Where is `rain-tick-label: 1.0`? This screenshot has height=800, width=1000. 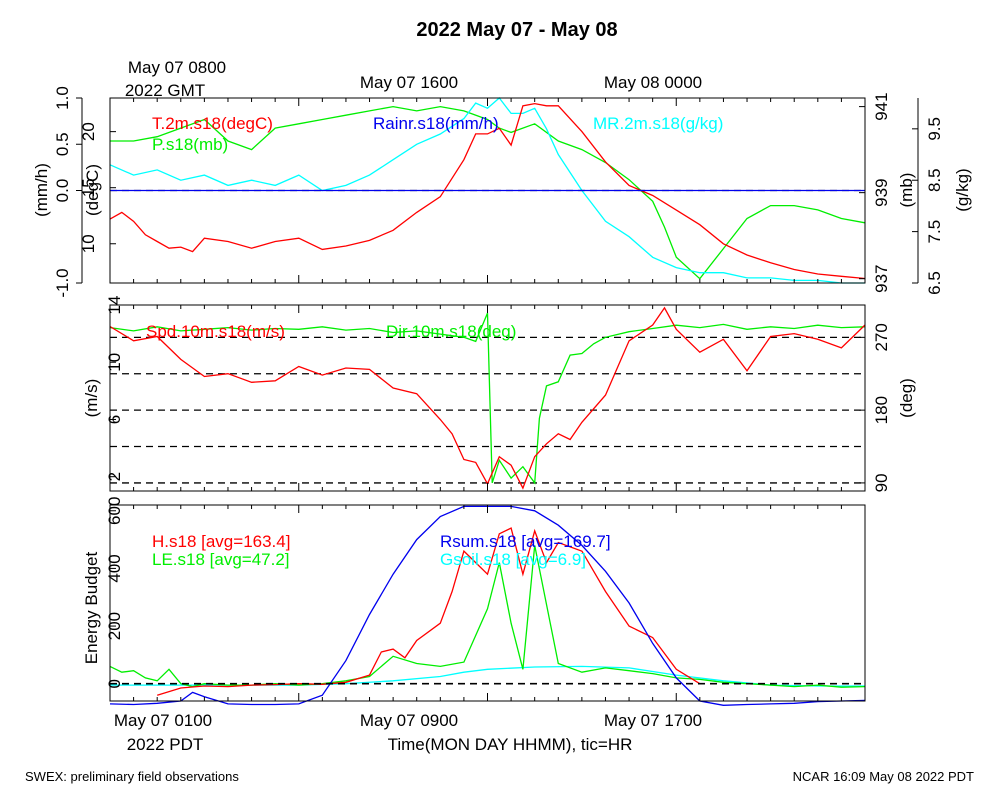 rain-tick-label: 1.0 is located at coordinates (62, 98).